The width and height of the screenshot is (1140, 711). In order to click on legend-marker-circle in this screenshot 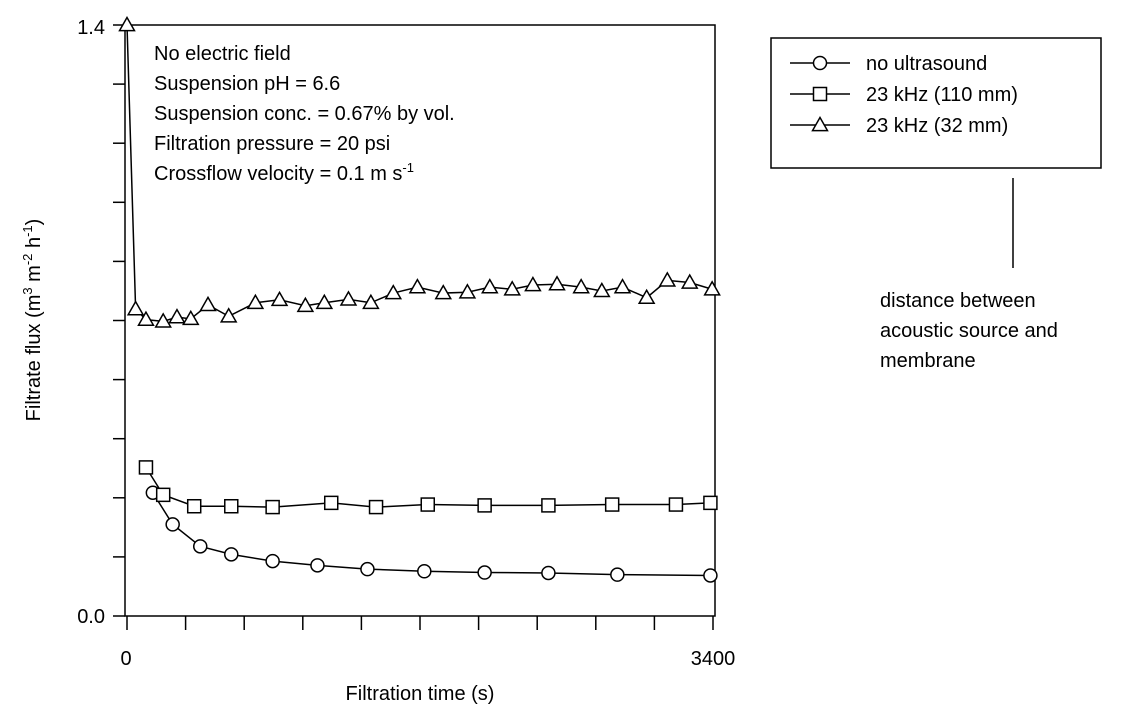, I will do `click(820, 63)`.